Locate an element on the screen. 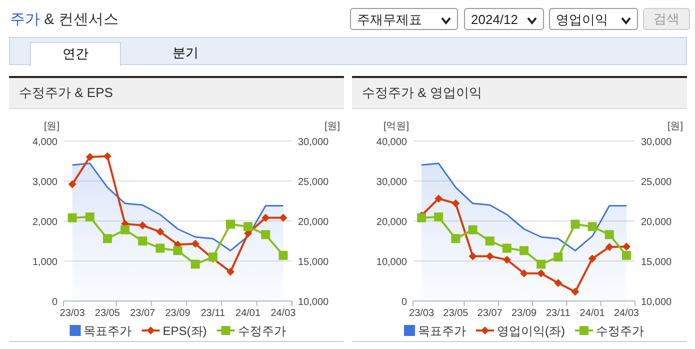  y-tick-label: 40,000 is located at coordinates (392, 142).